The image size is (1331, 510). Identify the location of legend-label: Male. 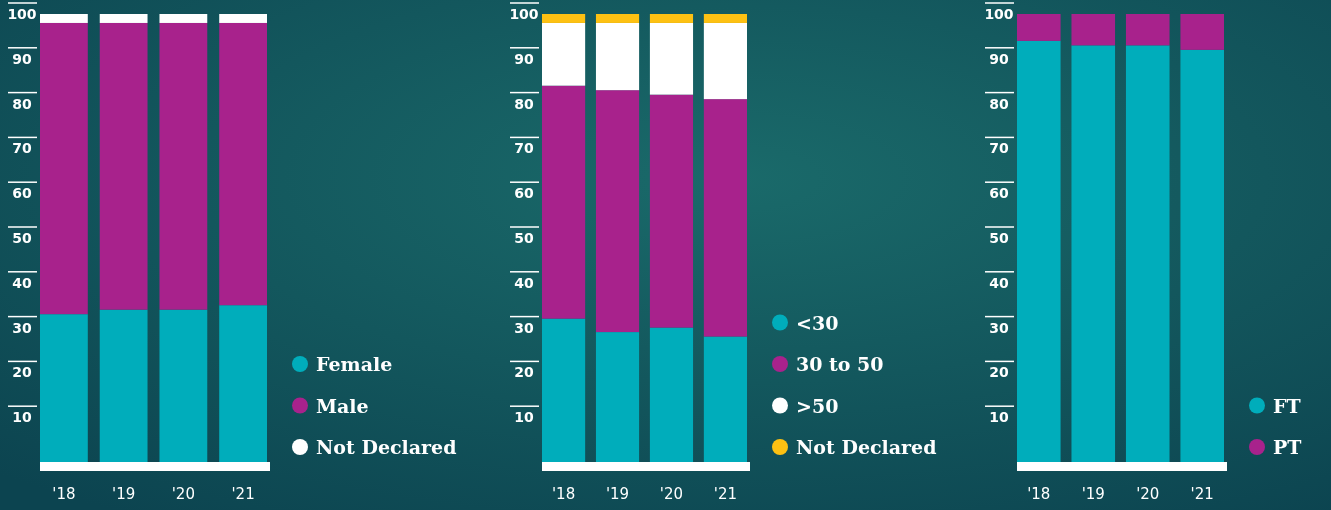
(342, 405).